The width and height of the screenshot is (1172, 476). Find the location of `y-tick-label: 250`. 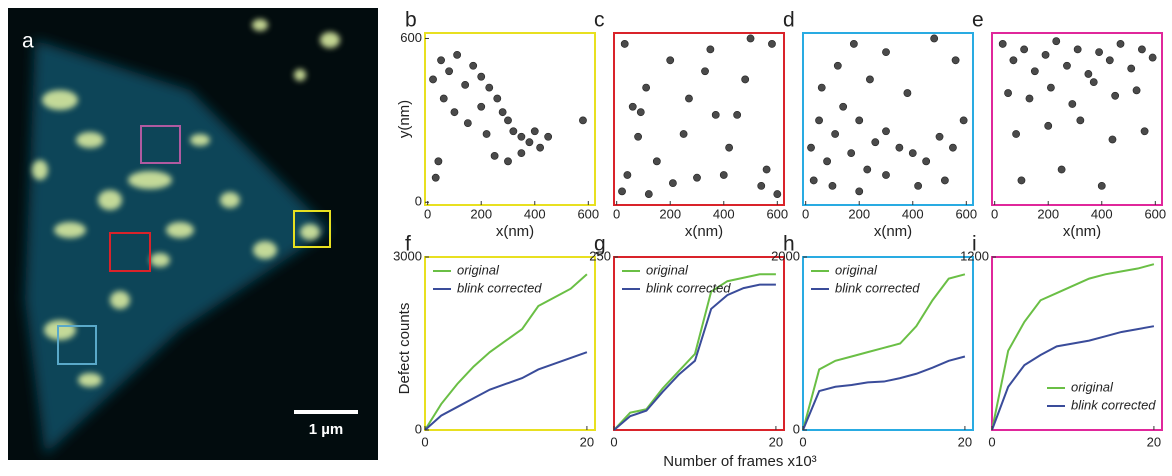

y-tick-label: 250 is located at coordinates (600, 255).